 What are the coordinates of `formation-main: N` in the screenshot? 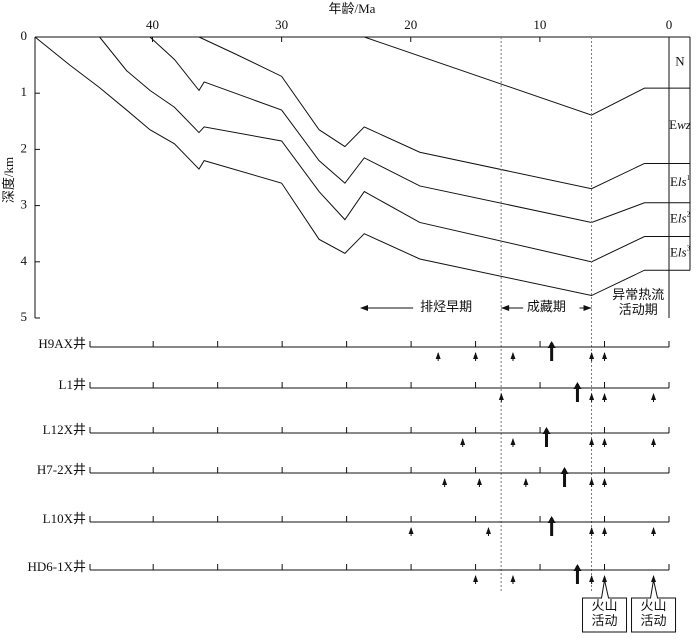 It's located at (680, 61).